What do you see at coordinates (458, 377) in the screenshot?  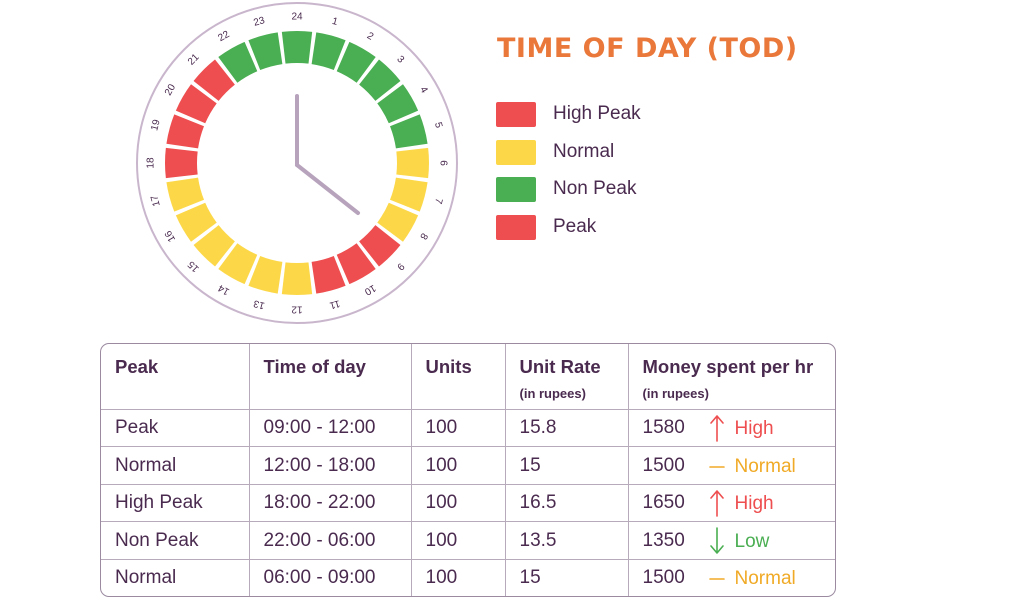 I see `header-units: Units` at bounding box center [458, 377].